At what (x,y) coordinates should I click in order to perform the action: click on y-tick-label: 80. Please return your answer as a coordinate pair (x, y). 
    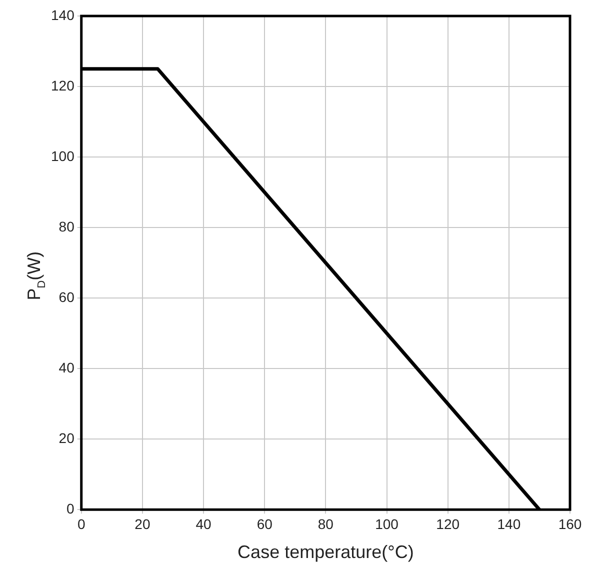
    Looking at the image, I should click on (66, 226).